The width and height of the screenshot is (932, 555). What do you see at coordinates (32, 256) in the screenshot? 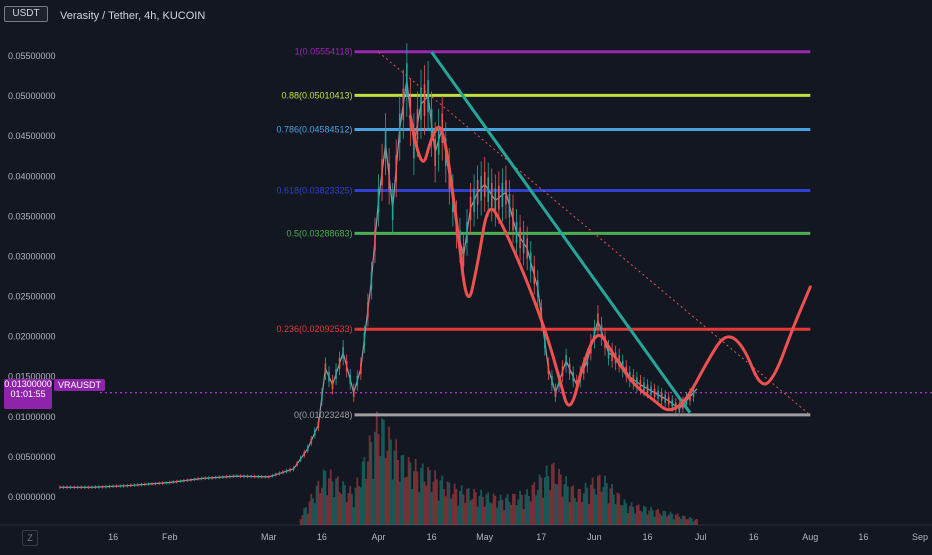
I see `y-tick-label: 0.03000000` at bounding box center [32, 256].